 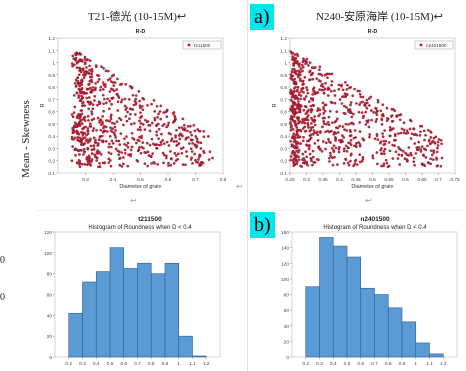 What do you see at coordinates (140, 187) in the screenshot?
I see `x-axis-label: Diameter of grain` at bounding box center [140, 187].